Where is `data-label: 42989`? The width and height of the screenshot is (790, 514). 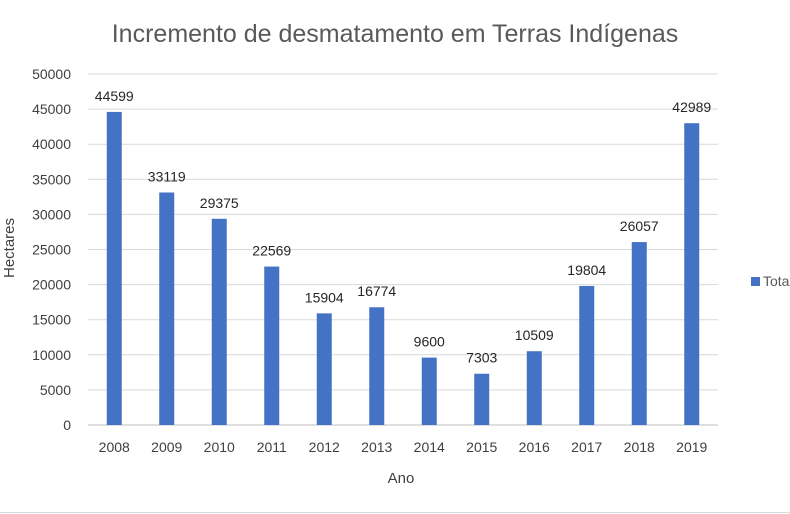 data-label: 42989 is located at coordinates (691, 107).